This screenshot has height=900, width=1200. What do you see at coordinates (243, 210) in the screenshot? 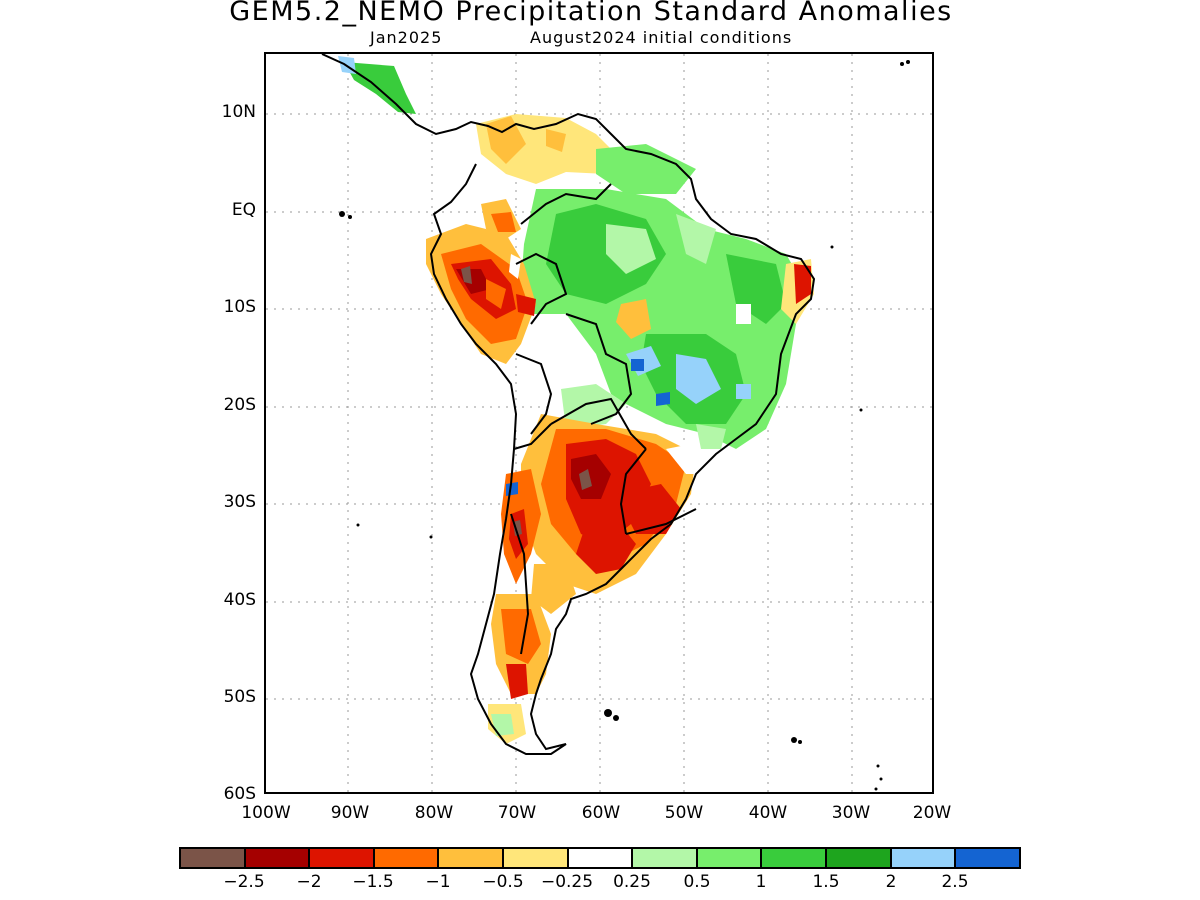
I see `lat-label-eq: EQ` at bounding box center [243, 210].